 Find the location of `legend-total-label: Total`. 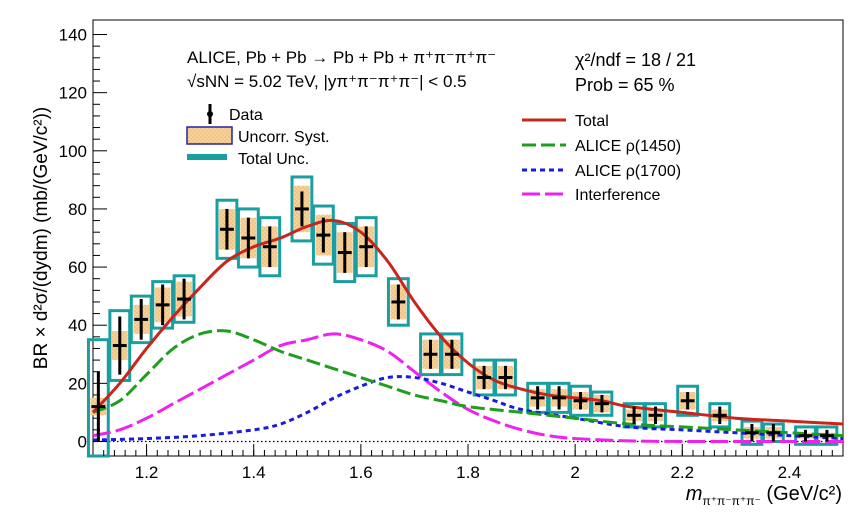

legend-total-label: Total is located at coordinates (592, 121).